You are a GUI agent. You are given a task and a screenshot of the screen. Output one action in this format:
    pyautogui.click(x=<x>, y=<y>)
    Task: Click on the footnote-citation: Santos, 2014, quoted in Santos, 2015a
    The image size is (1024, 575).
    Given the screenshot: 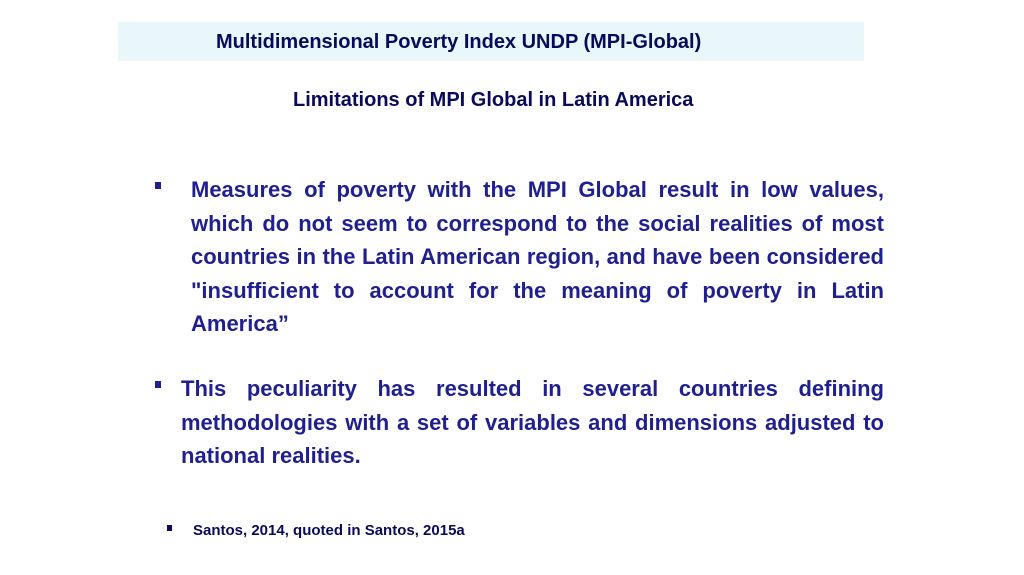 What is the action you would take?
    pyautogui.click(x=329, y=530)
    